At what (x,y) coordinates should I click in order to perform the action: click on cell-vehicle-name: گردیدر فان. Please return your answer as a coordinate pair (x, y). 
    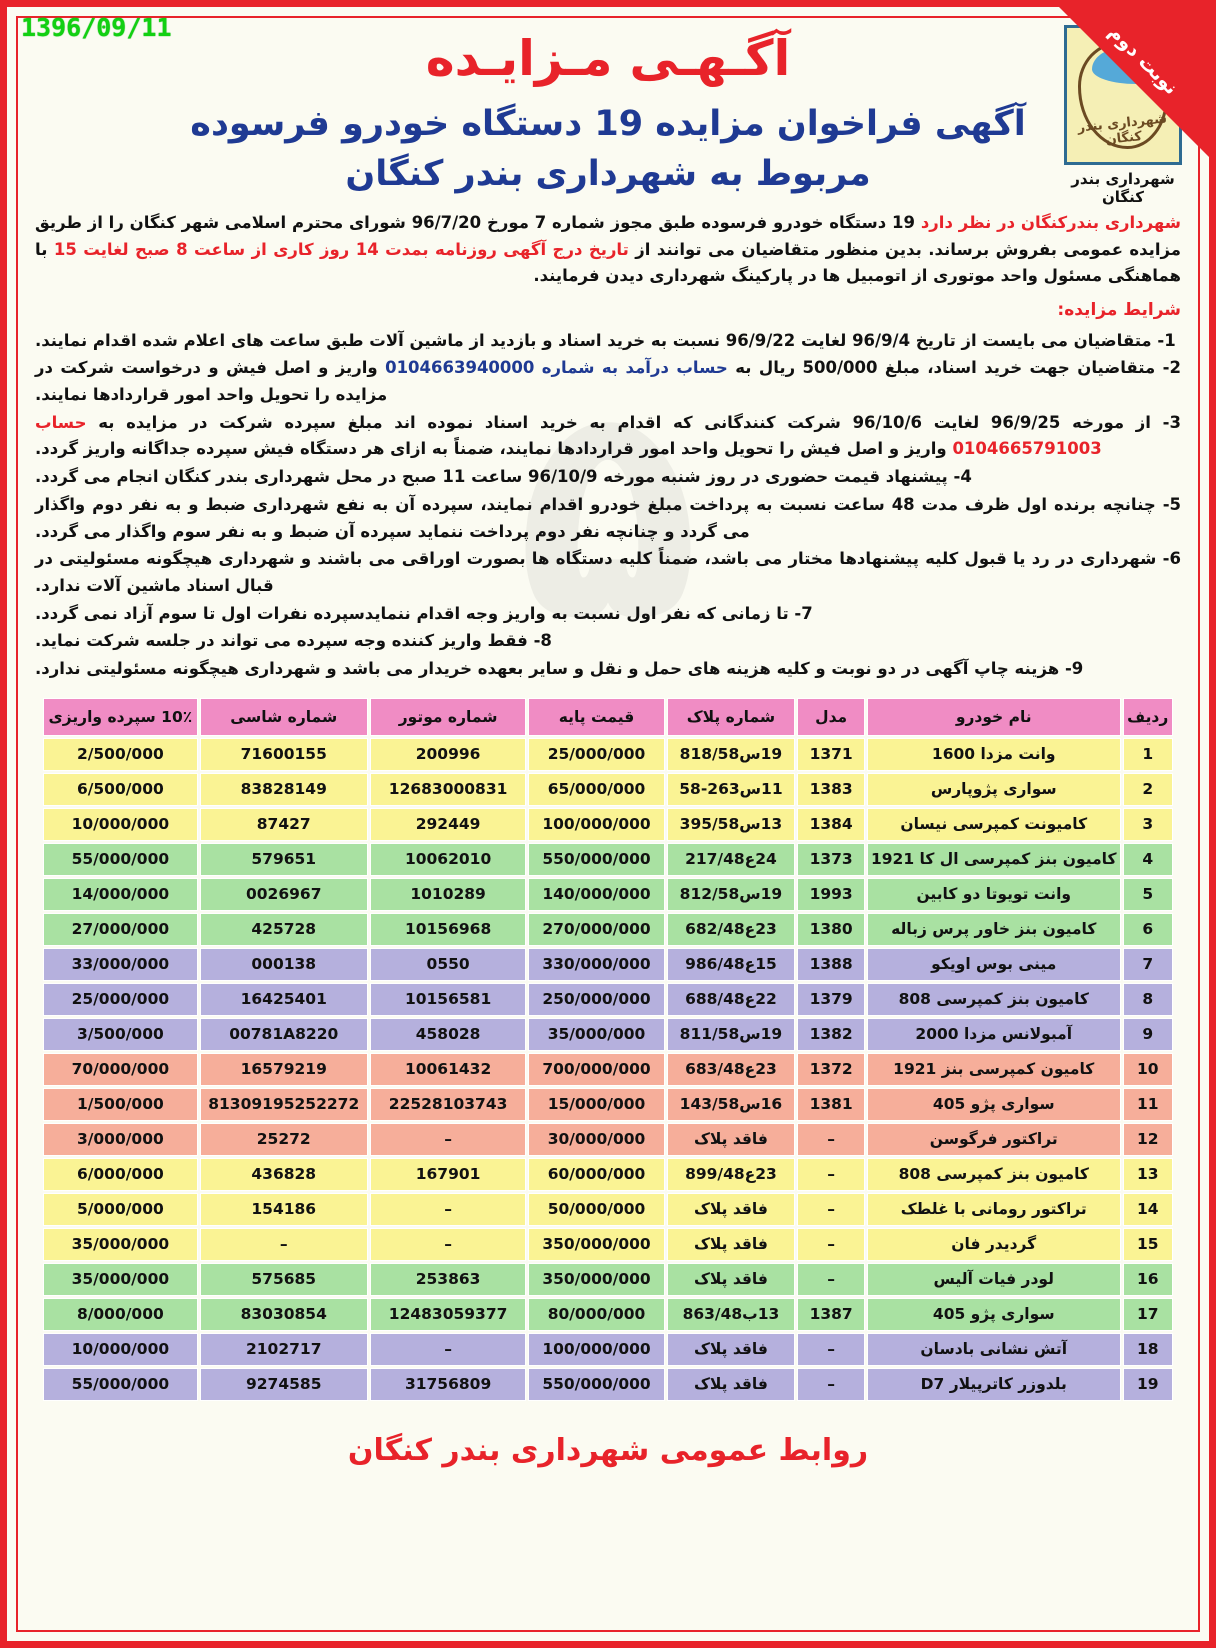
    Looking at the image, I should click on (993, 1244).